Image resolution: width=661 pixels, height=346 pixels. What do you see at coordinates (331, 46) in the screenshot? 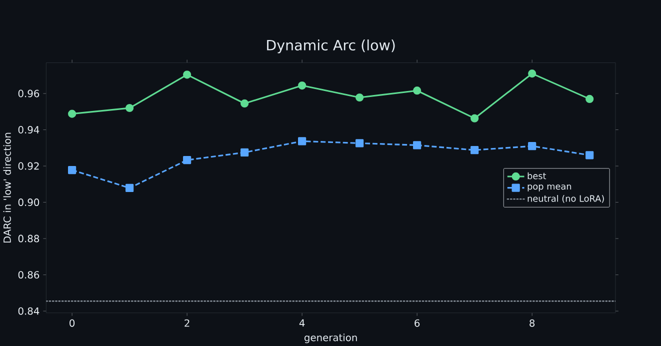
I see `chart-title: Dynamic Arc (low)` at bounding box center [331, 46].